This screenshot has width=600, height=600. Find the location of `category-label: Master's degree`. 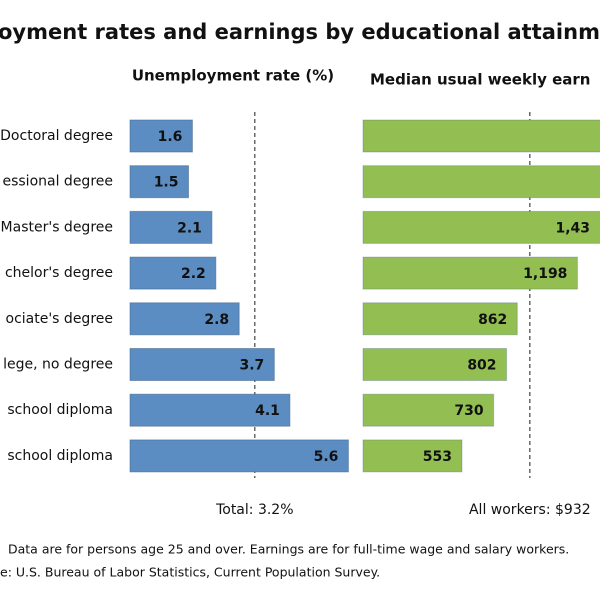

category-label: Master's degree is located at coordinates (57, 227).